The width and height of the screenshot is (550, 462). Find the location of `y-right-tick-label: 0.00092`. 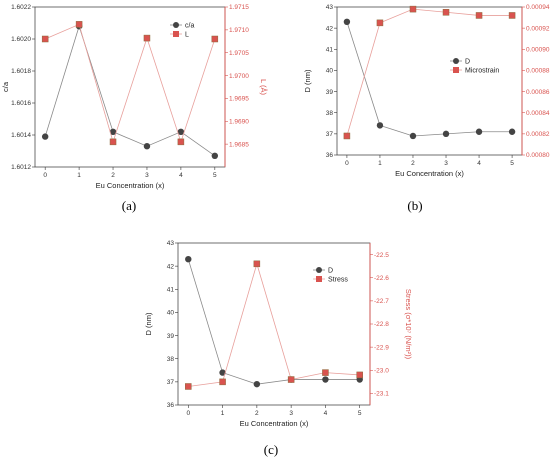

y-right-tick-label: 0.00092 is located at coordinates (538, 28).